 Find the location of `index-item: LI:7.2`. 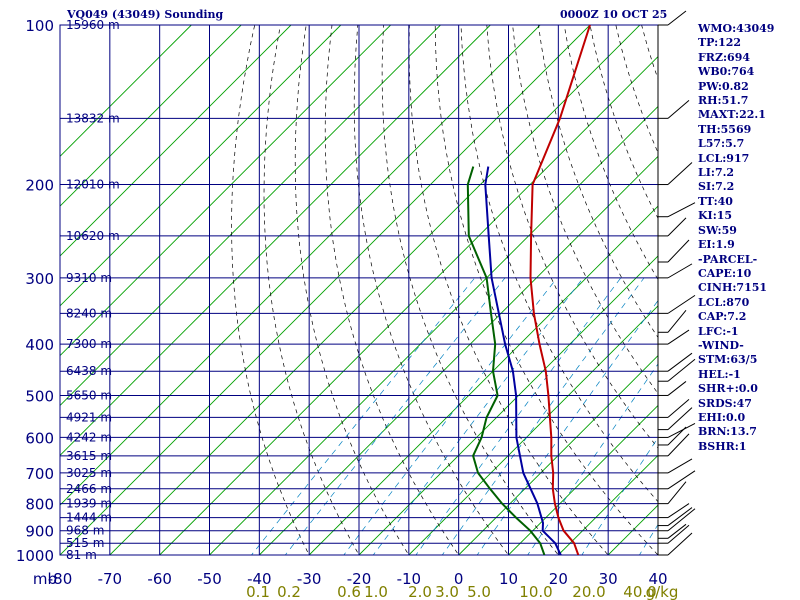

index-item: LI:7.2 is located at coordinates (716, 173).